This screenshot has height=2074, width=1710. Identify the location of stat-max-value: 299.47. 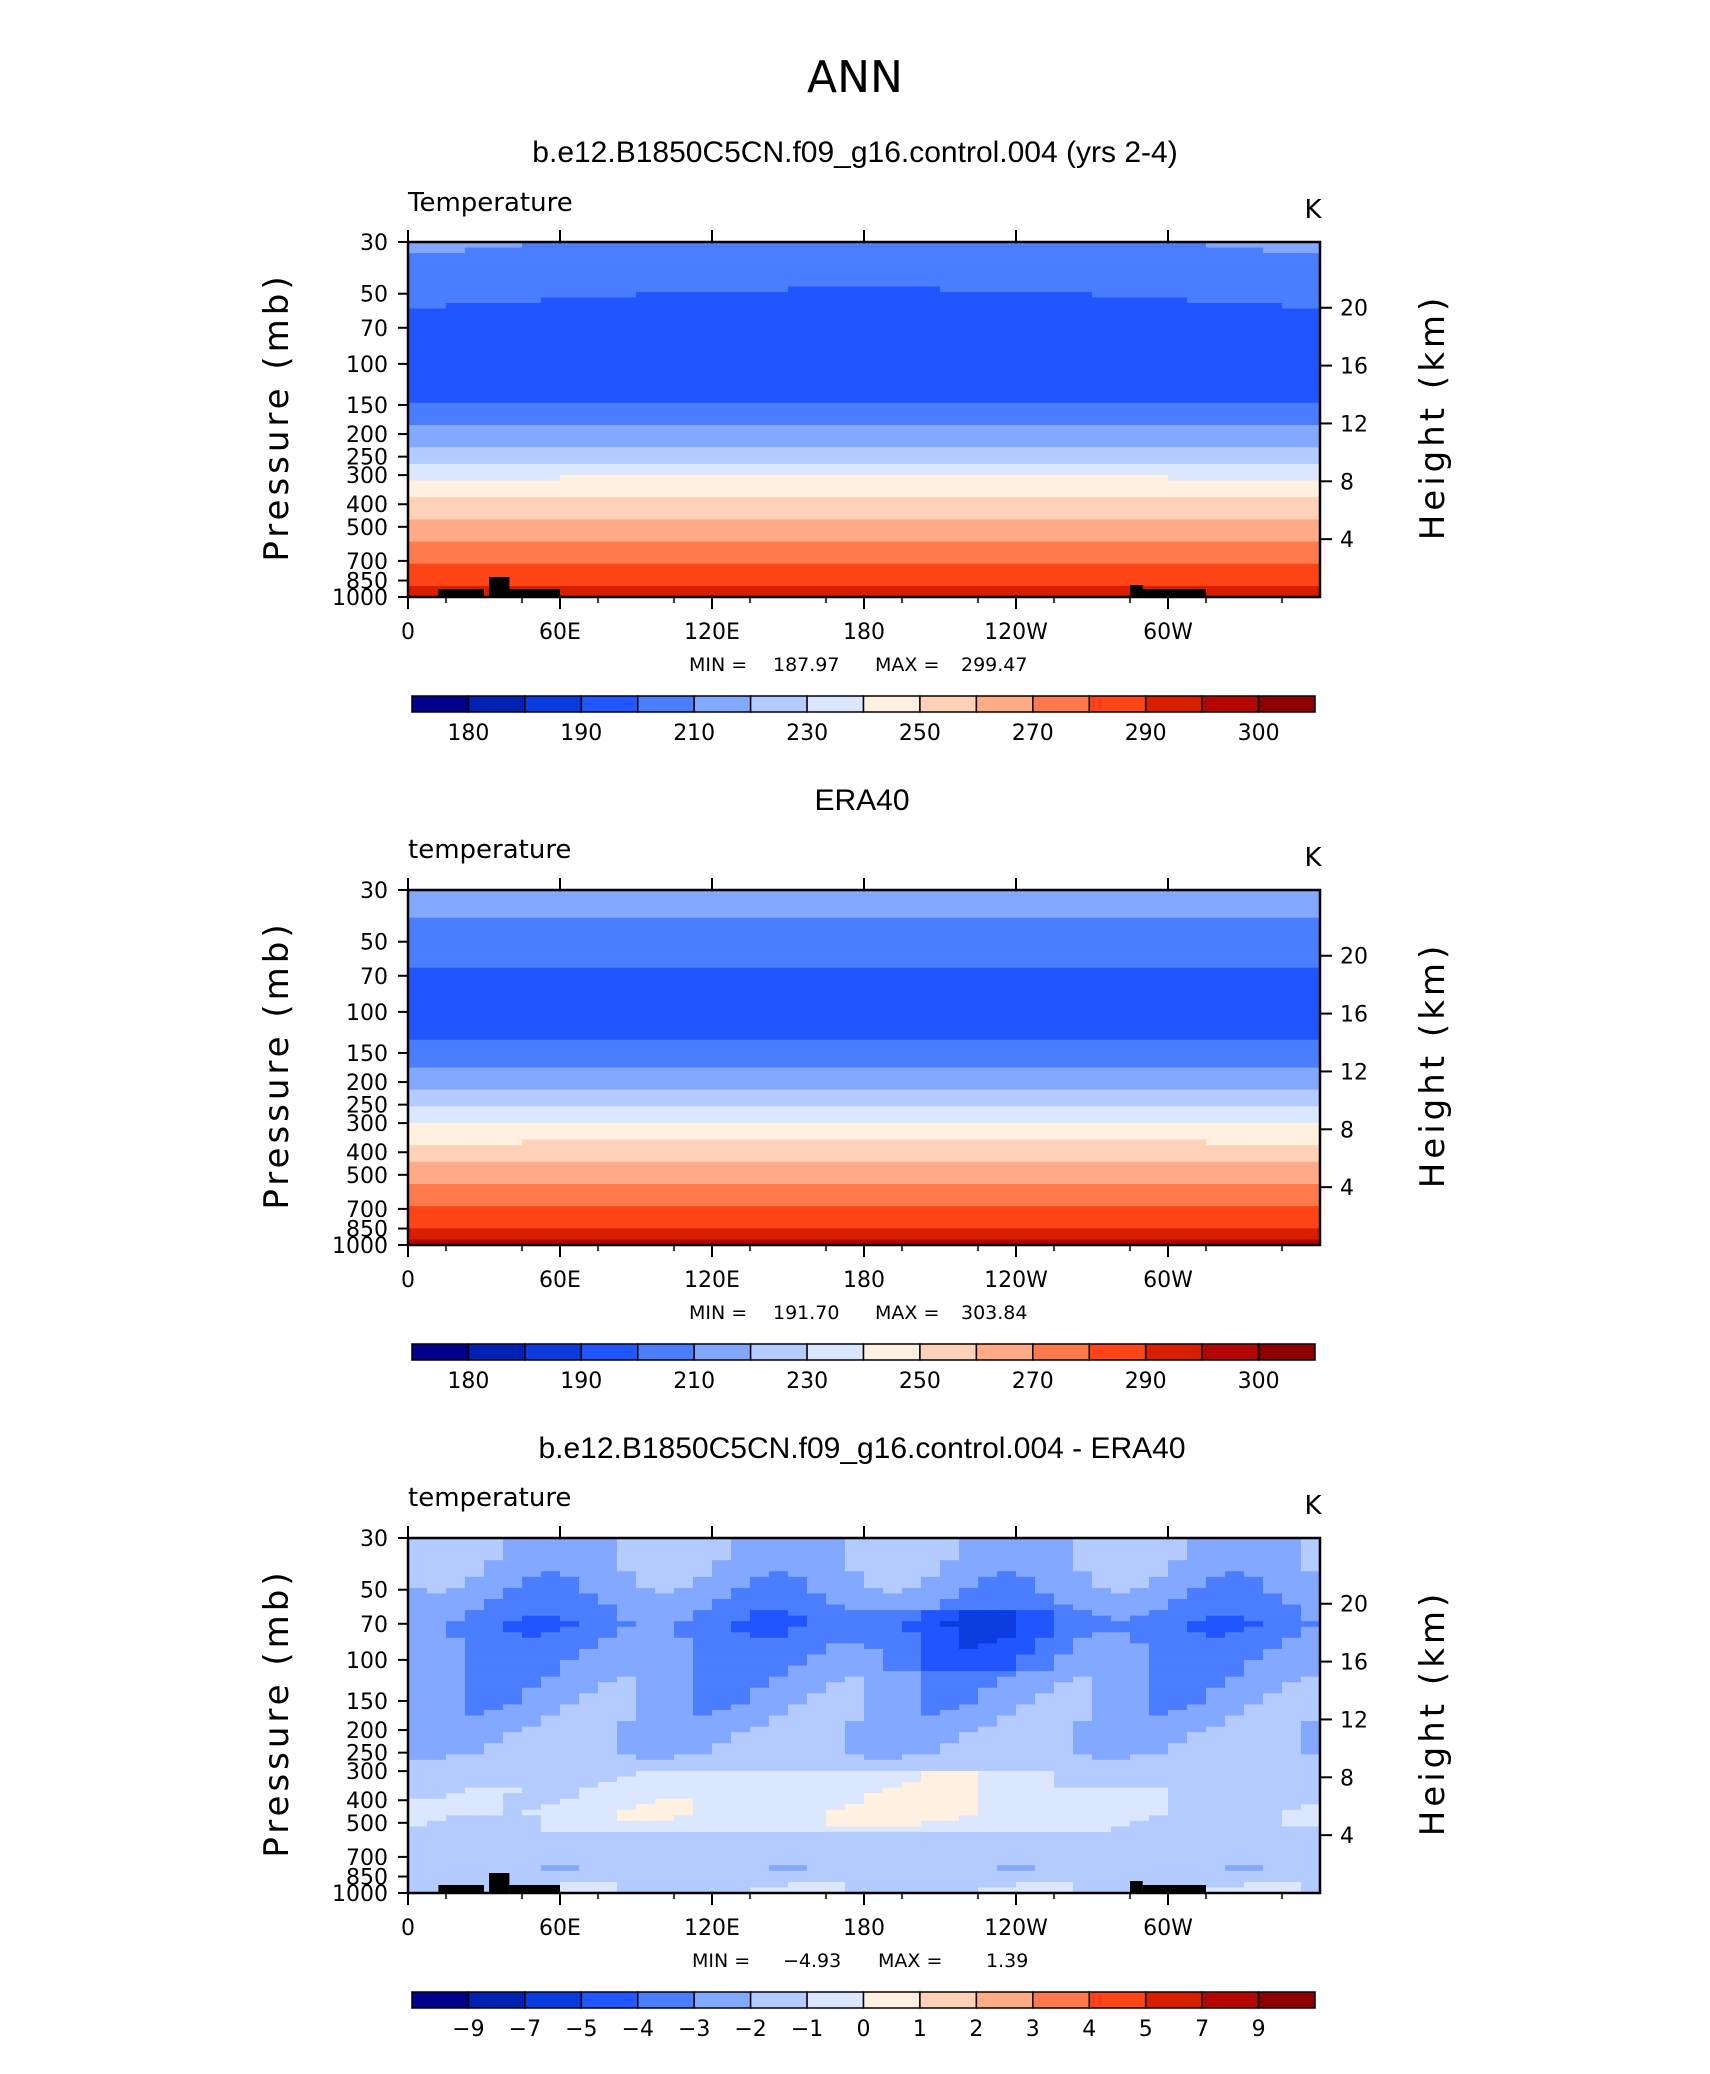
(994, 665).